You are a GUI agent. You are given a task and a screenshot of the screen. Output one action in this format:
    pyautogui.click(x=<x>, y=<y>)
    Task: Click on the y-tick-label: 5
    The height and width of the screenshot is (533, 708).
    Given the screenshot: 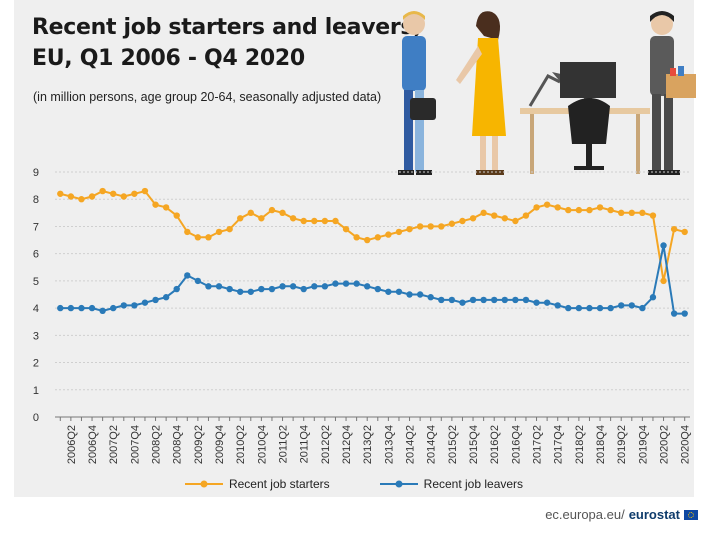 What is the action you would take?
    pyautogui.click(x=36, y=282)
    